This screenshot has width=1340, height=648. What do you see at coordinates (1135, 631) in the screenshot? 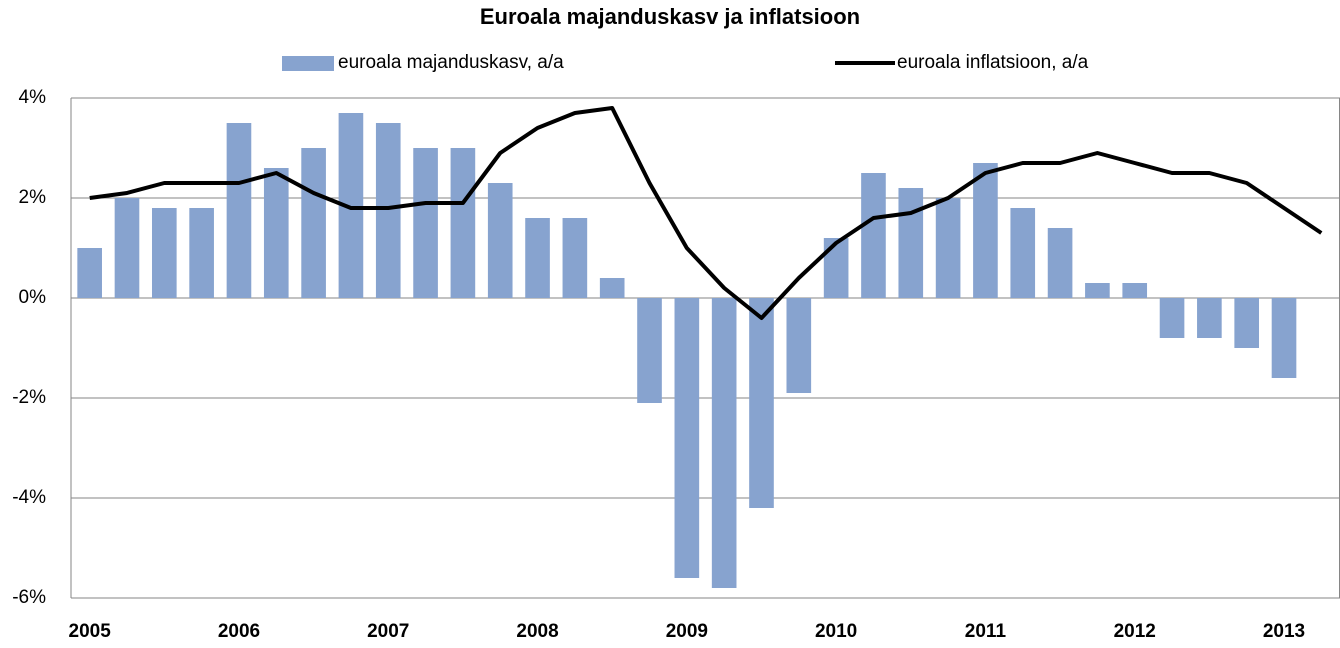
I see `x-tick-label: 2012` at bounding box center [1135, 631].